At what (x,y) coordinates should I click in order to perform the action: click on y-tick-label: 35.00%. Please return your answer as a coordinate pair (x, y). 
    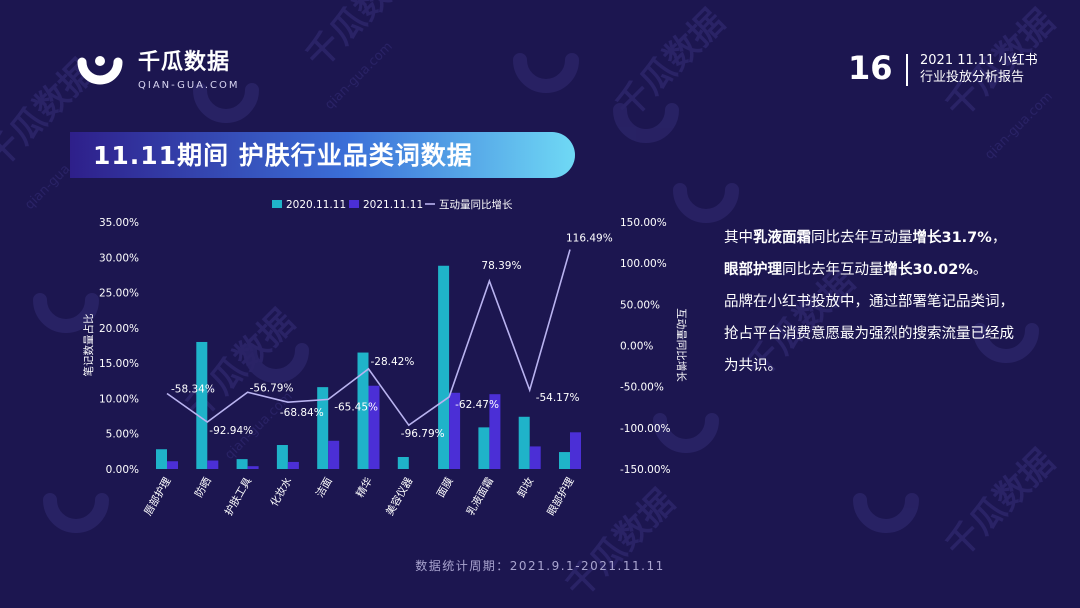
    Looking at the image, I should click on (119, 223).